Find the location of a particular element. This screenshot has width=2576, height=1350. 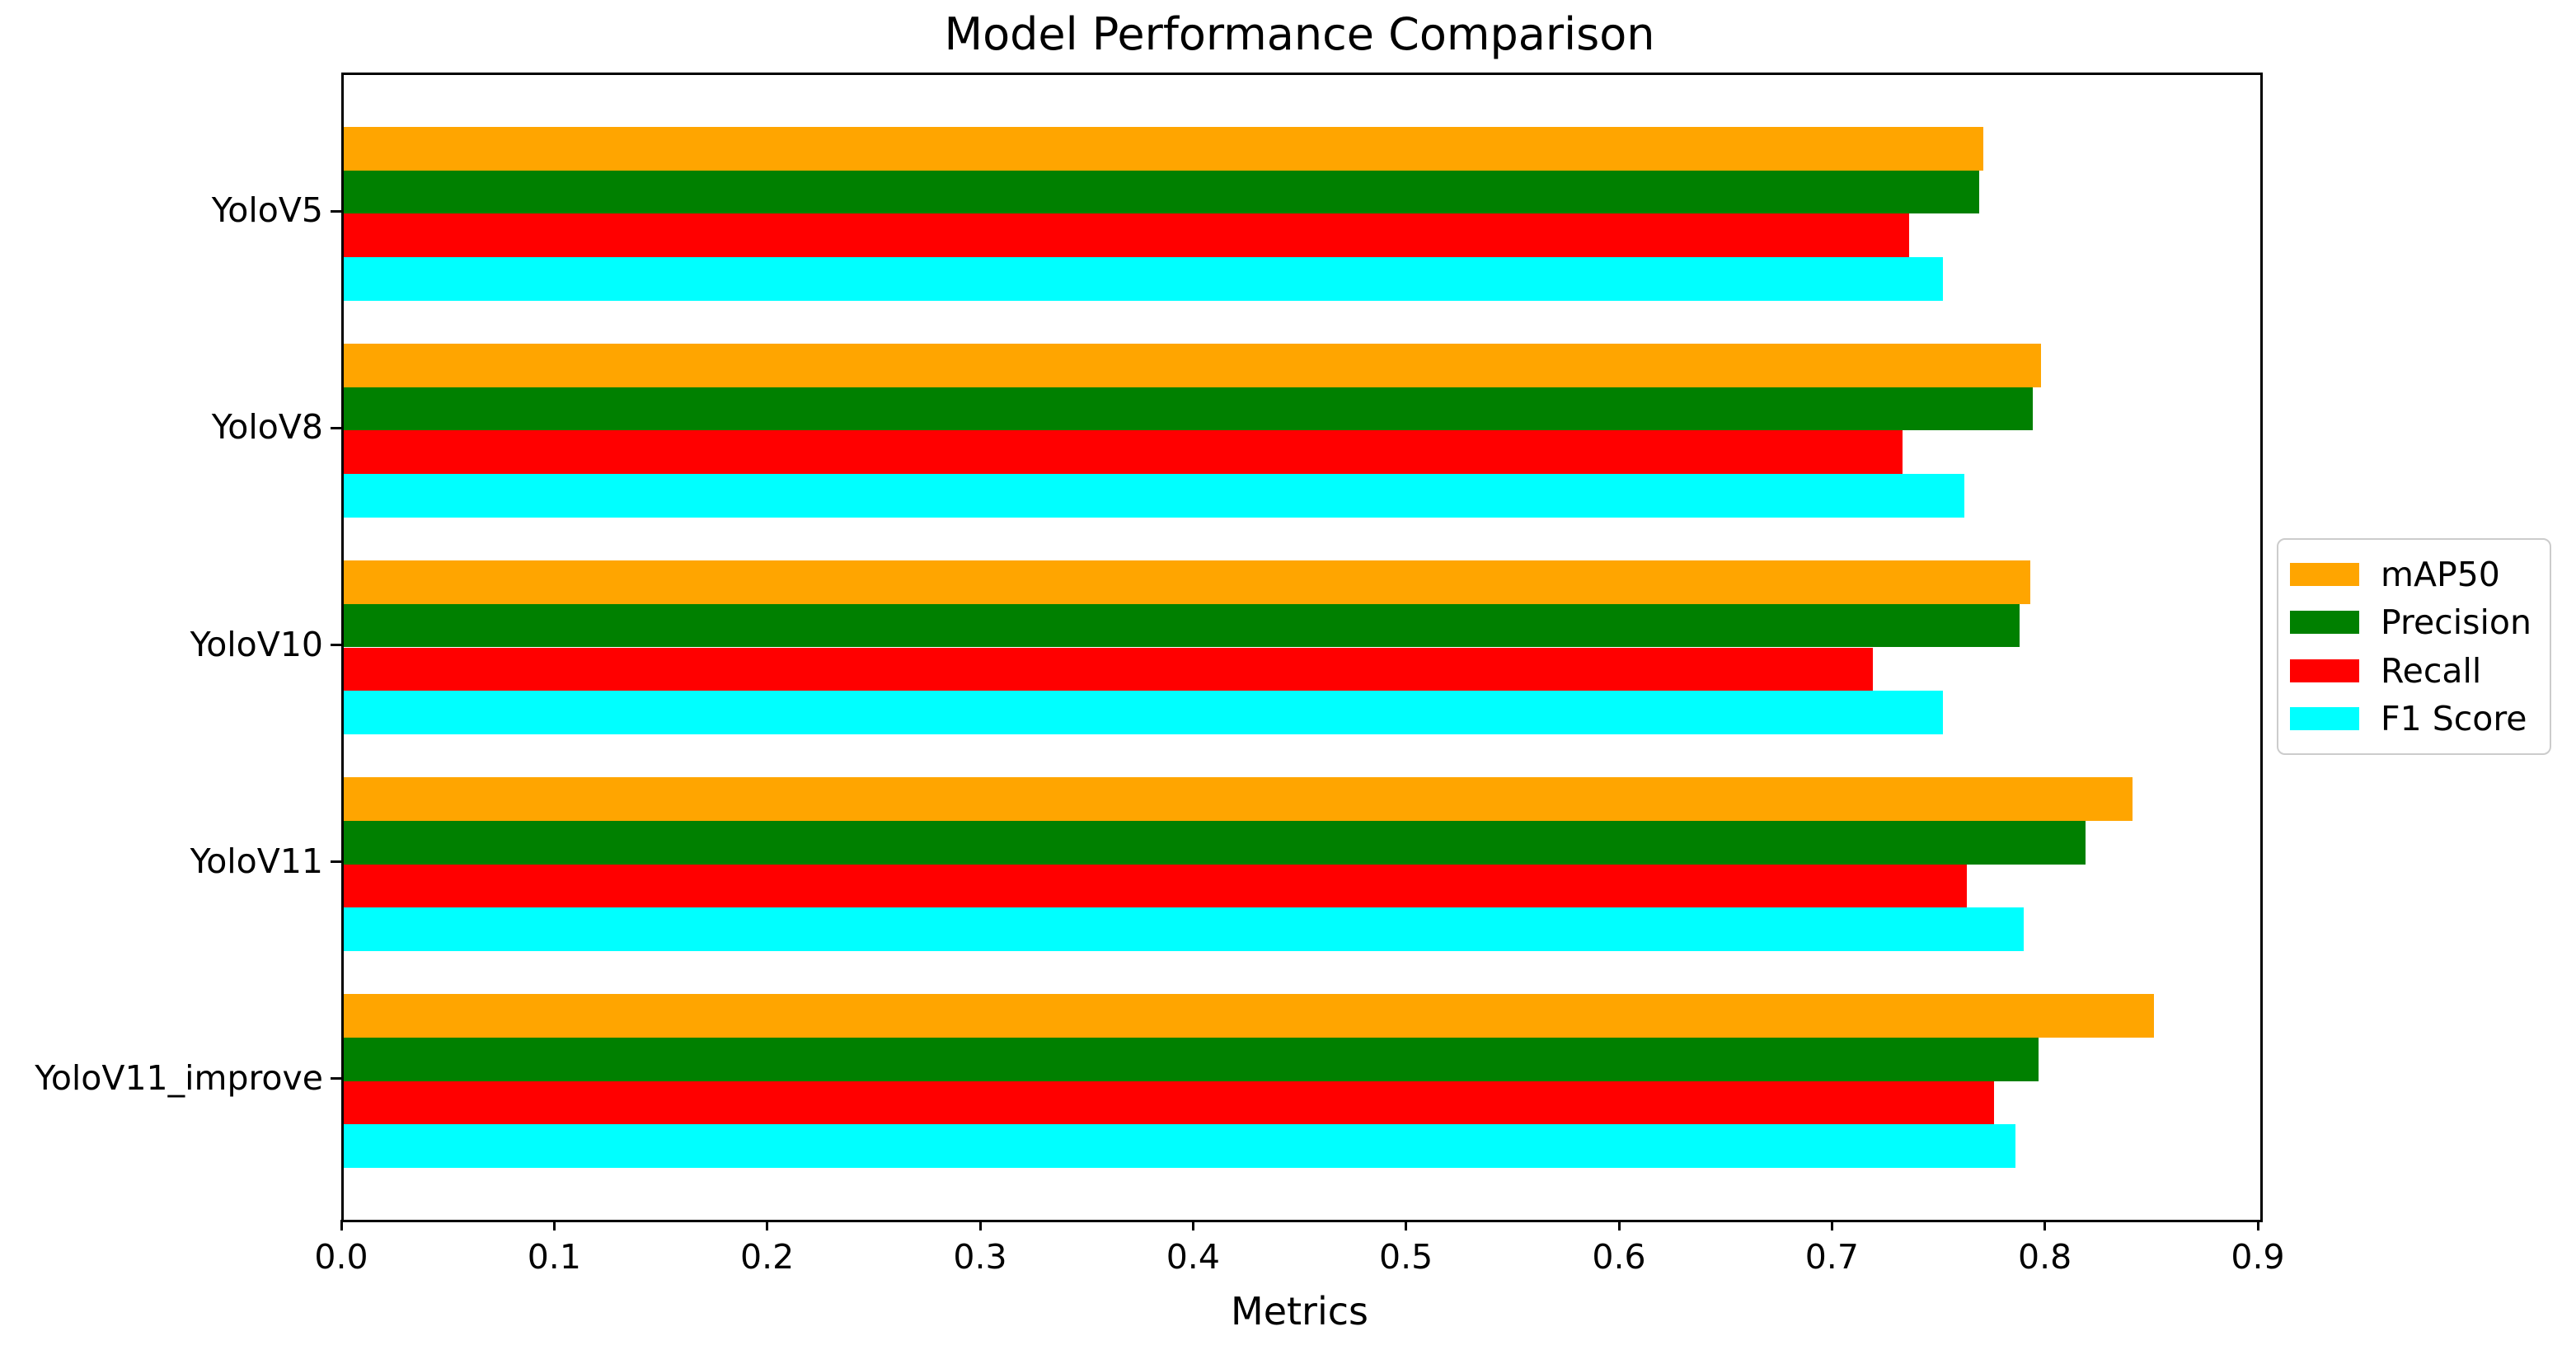

bar-YoloV11-mAP50 is located at coordinates (1239, 799).